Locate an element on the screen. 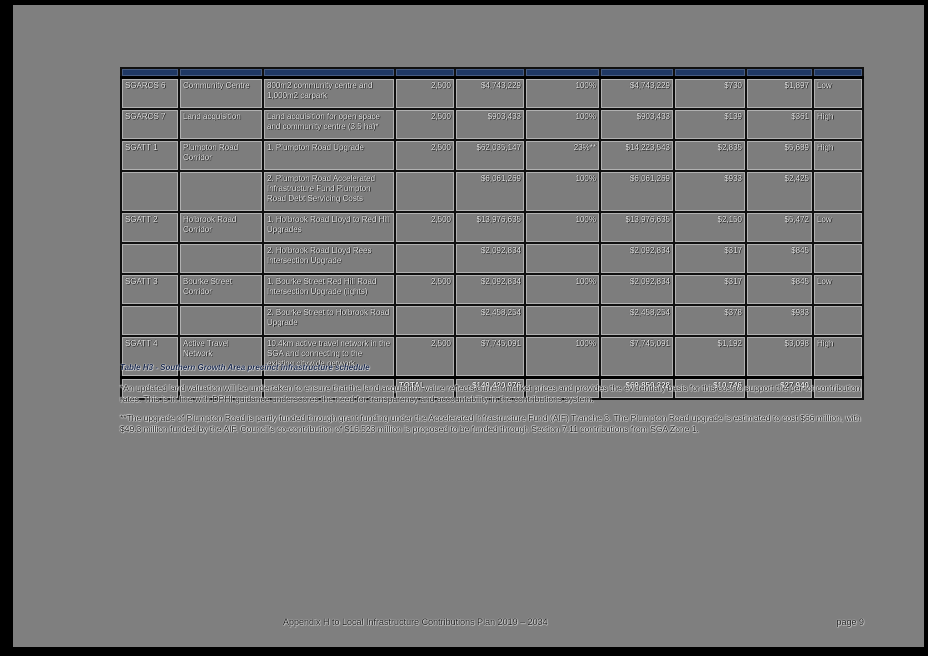 This screenshot has height=656, width=928. cell-apportioned-cost: $14,223,543 is located at coordinates (637, 155).